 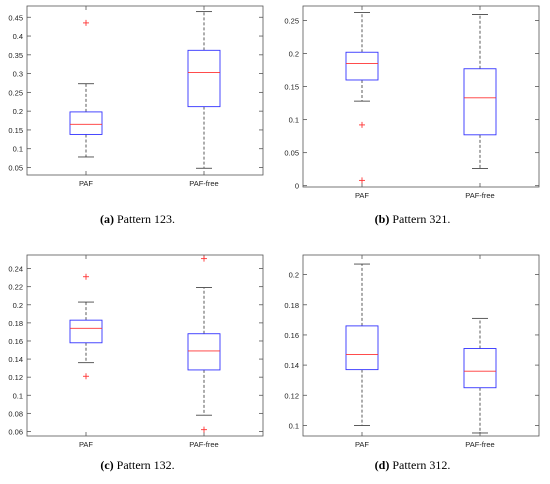 What do you see at coordinates (480, 102) in the screenshot?
I see `panel-b-paf-free-box` at bounding box center [480, 102].